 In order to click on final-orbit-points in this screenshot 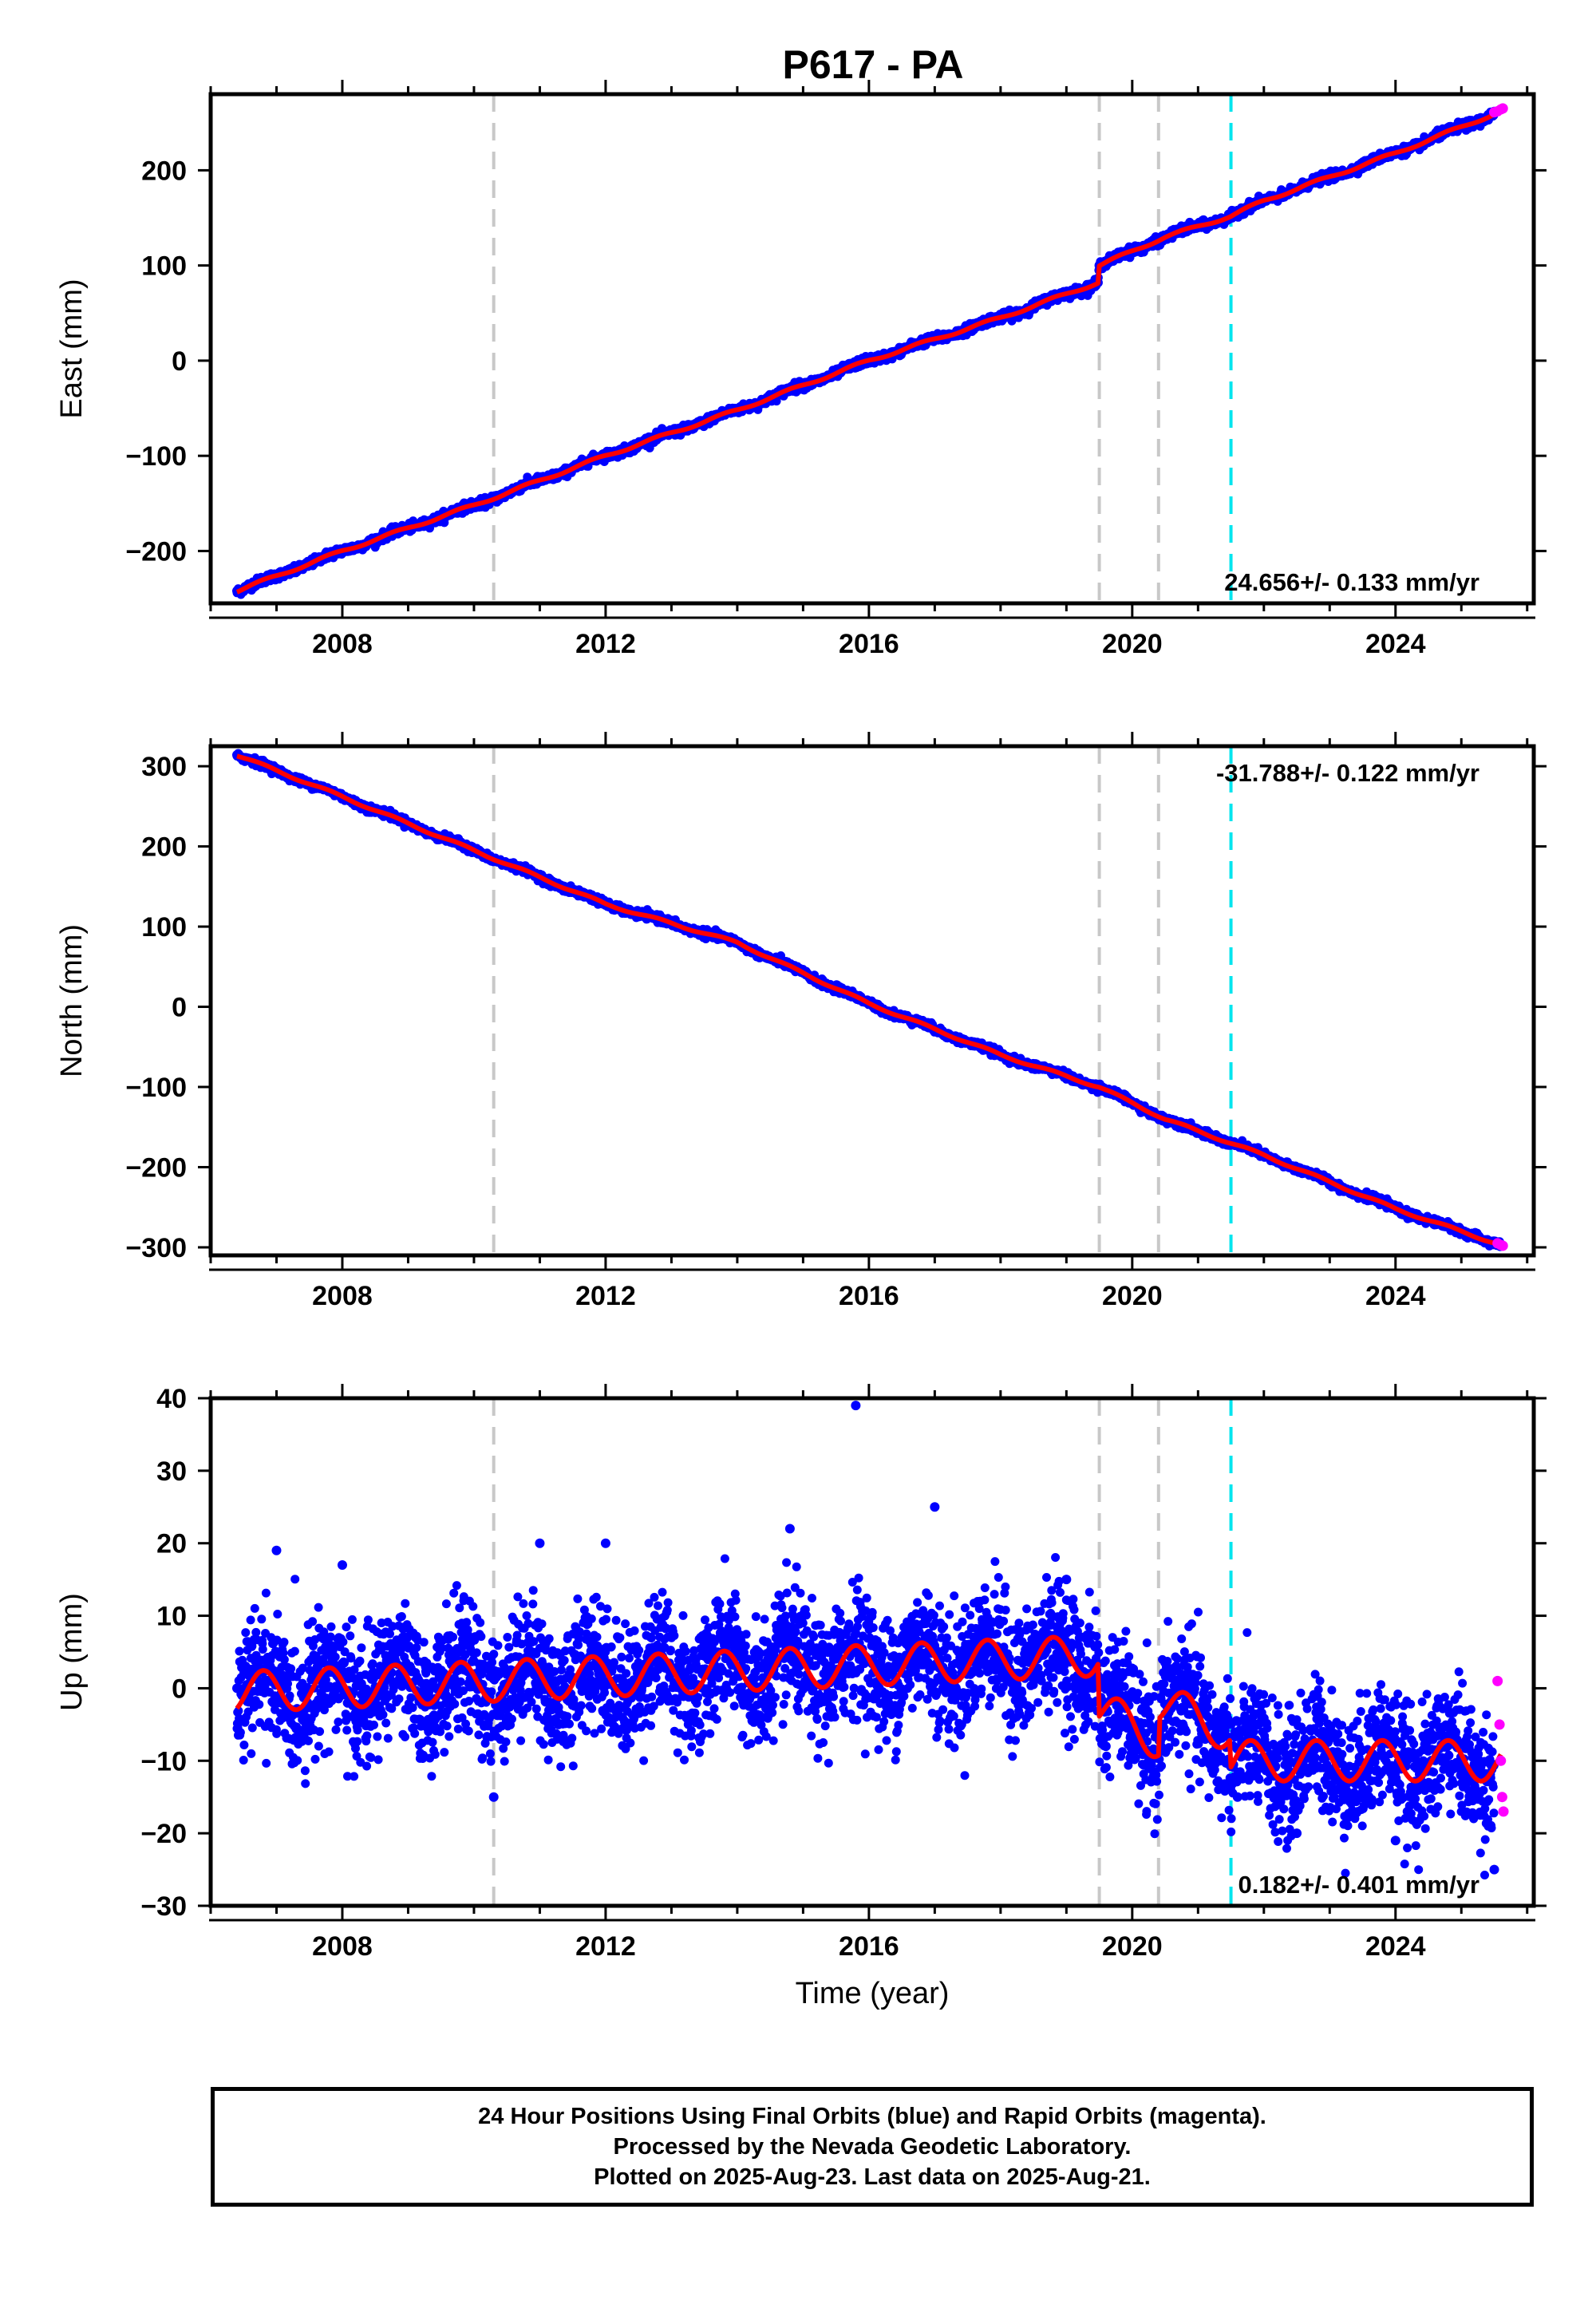, I will do `click(865, 1716)`.